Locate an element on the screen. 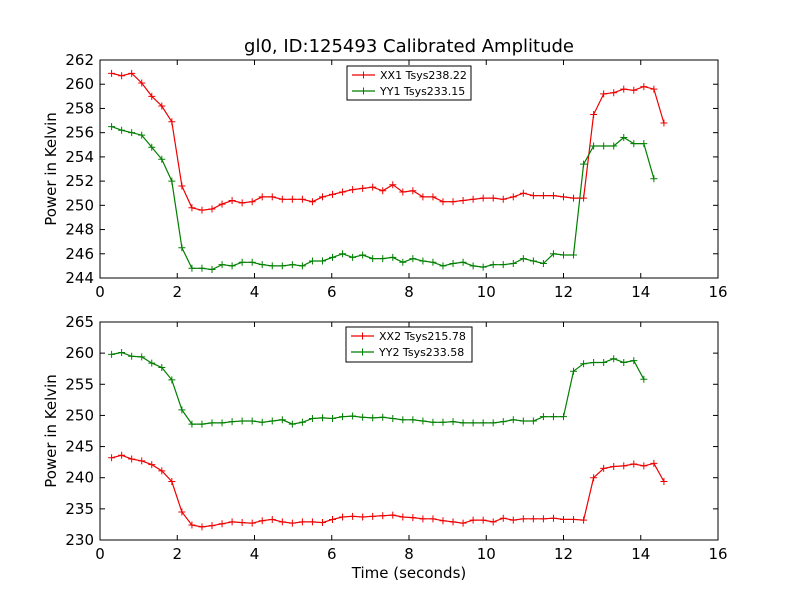 The height and width of the screenshot is (600, 800). figure-title: gl0, ID:125493 Calibrated Amplitude is located at coordinates (409, 46).